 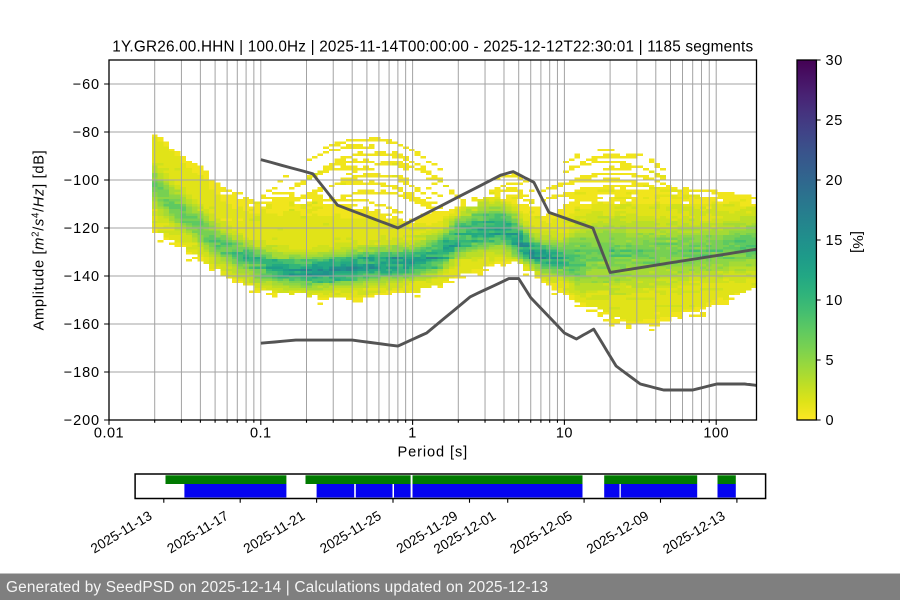 What do you see at coordinates (82, 373) in the screenshot?
I see `svg-text: −180` at bounding box center [82, 373].